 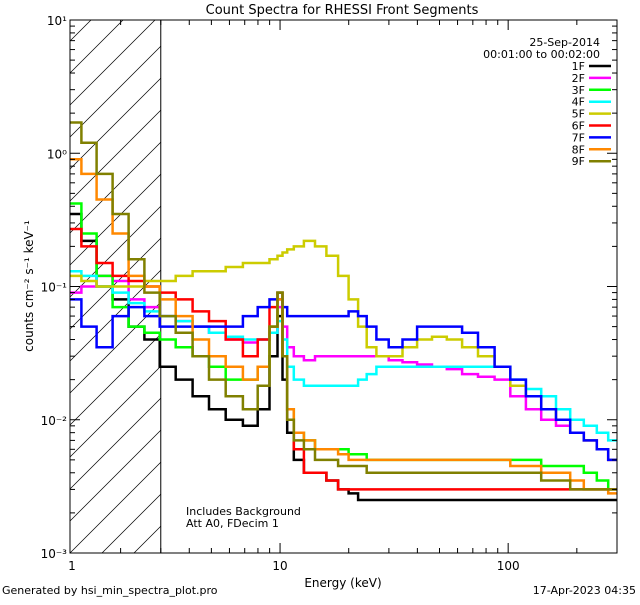 I want to click on y-tick-label: 10⁻², so click(x=54, y=421).